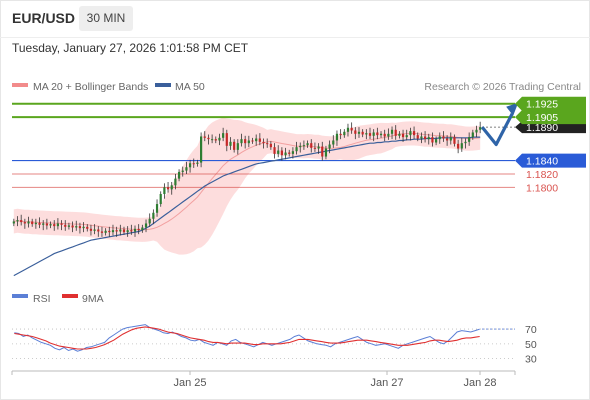  I want to click on level-tag-1.1925, so click(550, 103).